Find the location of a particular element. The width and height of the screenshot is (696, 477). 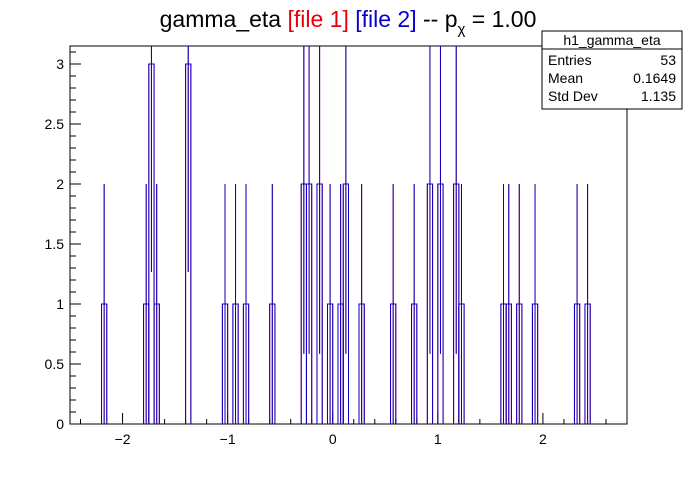

stats-box-frame is located at coordinates (612, 70).